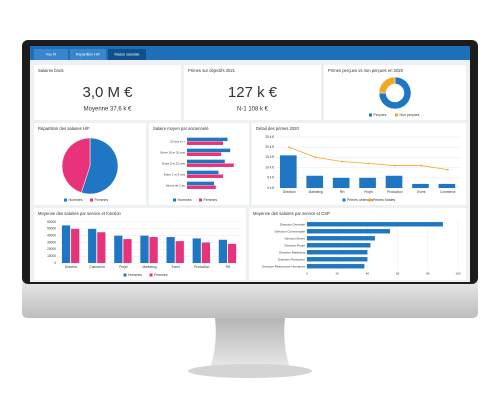  What do you see at coordinates (270, 178) in the screenshot?
I see `y-tick-label: 5 k €` at bounding box center [270, 178].